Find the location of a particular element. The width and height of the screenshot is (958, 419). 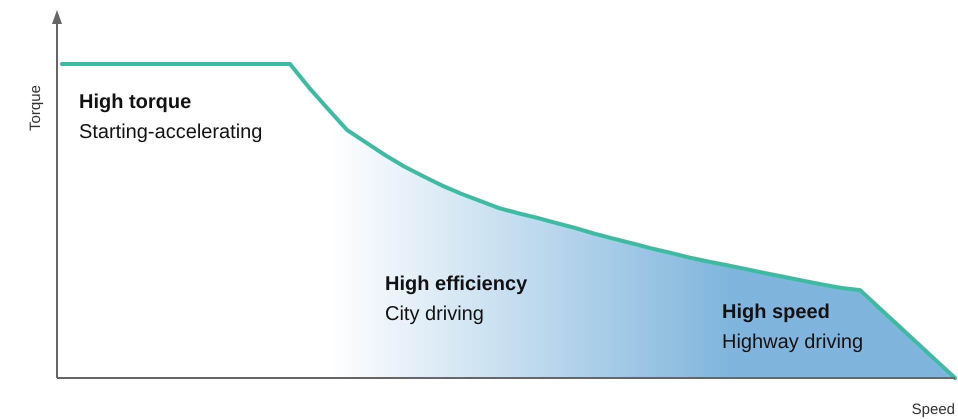

annotation: High torque is located at coordinates (135, 102).